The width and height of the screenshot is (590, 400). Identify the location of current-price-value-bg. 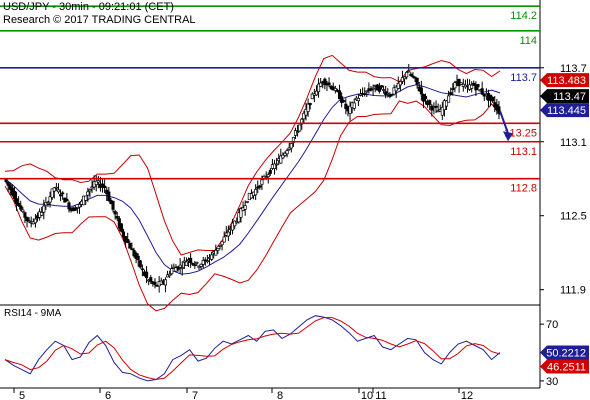
(564, 96).